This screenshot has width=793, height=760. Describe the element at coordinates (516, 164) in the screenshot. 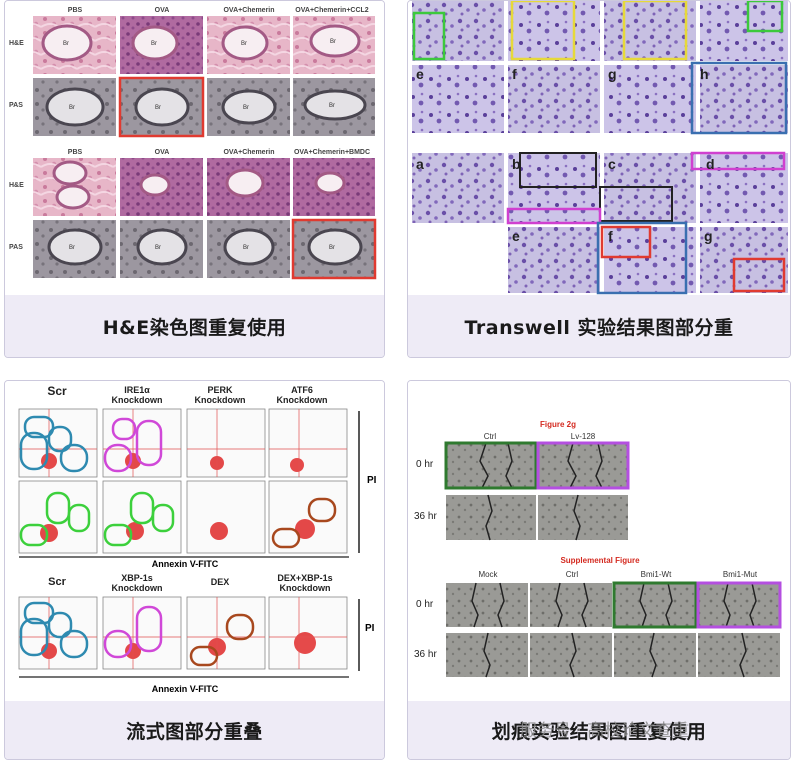

I see `transwell-label: b` at that location.